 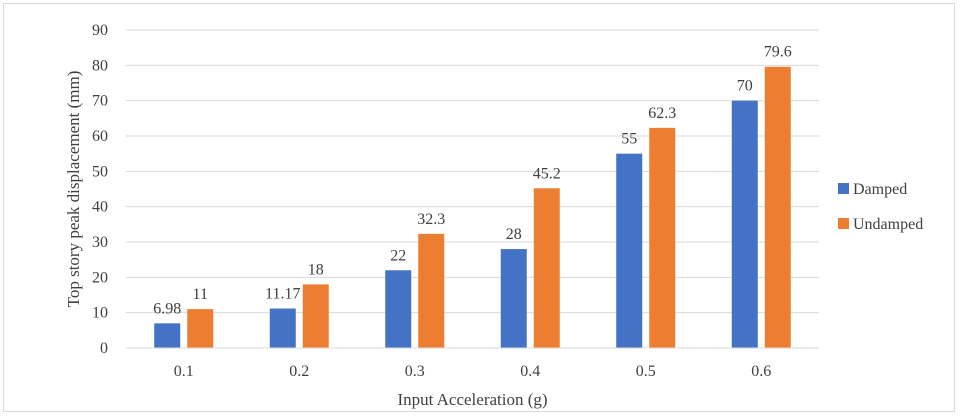 I want to click on y-tick-label: 30, so click(x=100, y=242).